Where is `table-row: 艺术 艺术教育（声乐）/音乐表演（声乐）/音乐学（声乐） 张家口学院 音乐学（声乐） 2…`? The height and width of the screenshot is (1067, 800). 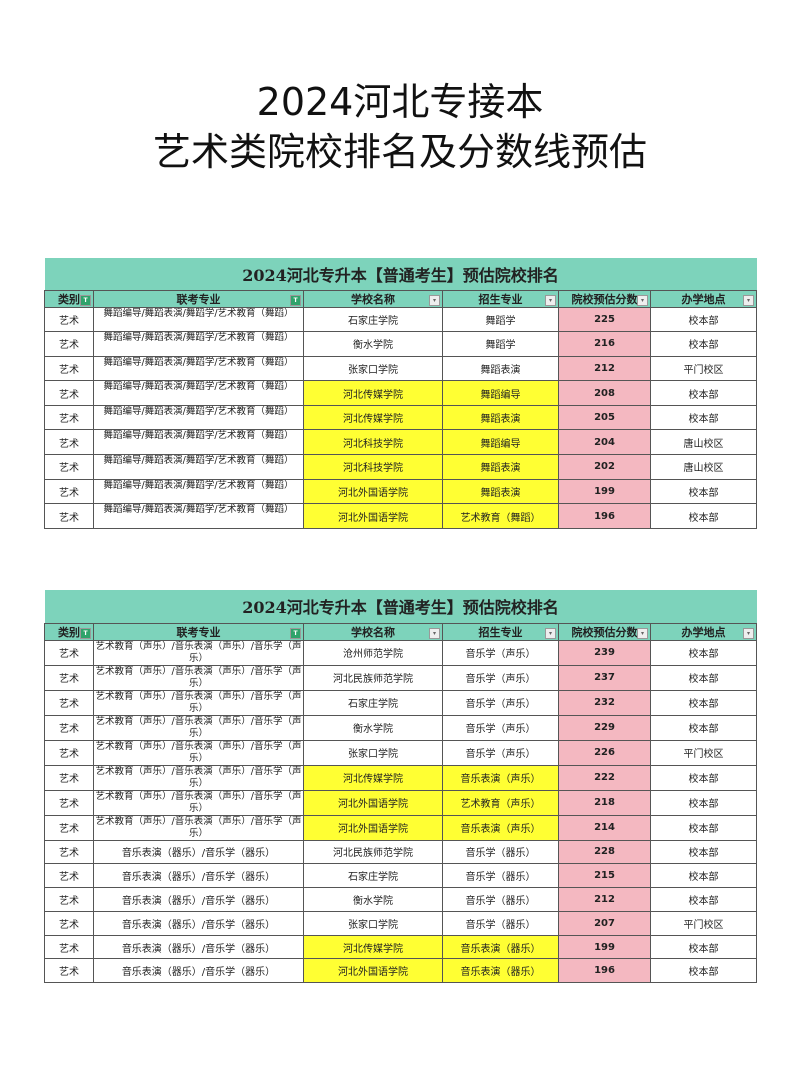 table-row: 艺术 艺术教育（声乐）/音乐表演（声乐）/音乐学（声乐） 张家口学院 音乐学（声乐） 2… is located at coordinates (401, 752).